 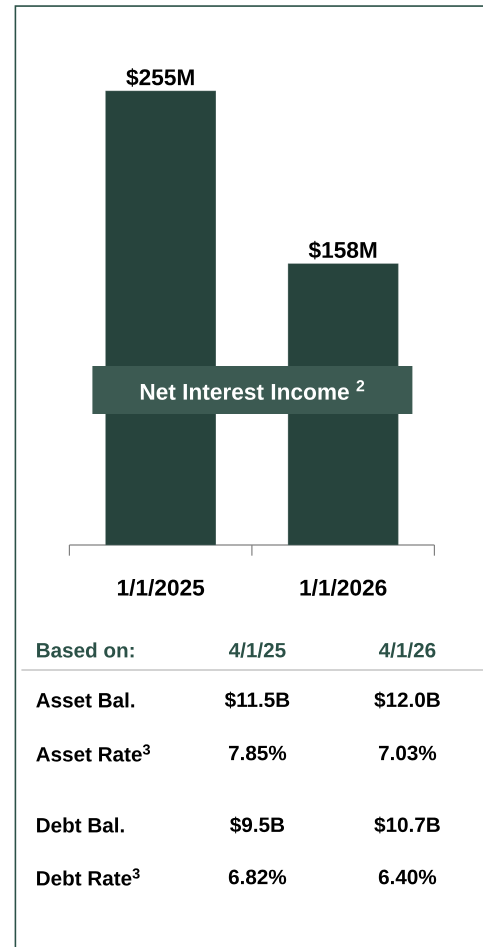 What do you see at coordinates (252, 390) in the screenshot?
I see `text: Net Interest Income $^{2}$` at bounding box center [252, 390].